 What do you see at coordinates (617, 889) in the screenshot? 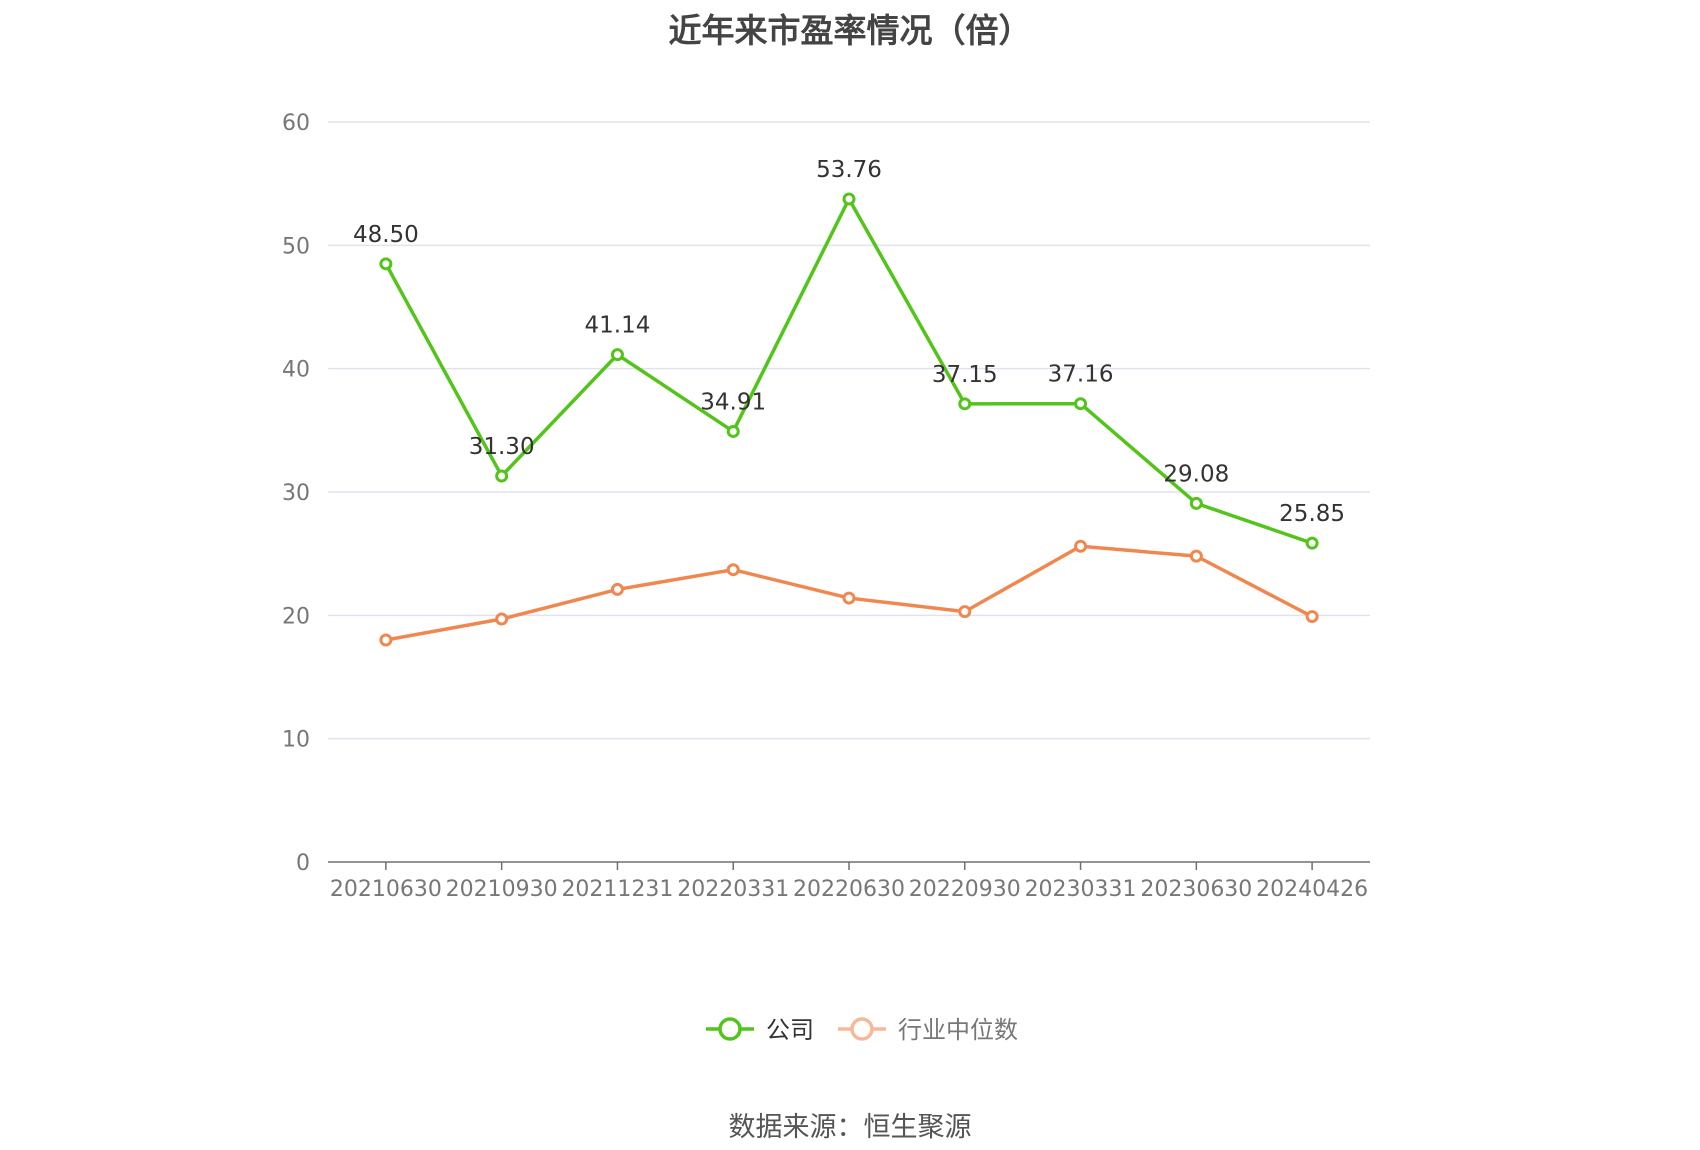
I see `x-tick-label: 20211231` at bounding box center [617, 889].